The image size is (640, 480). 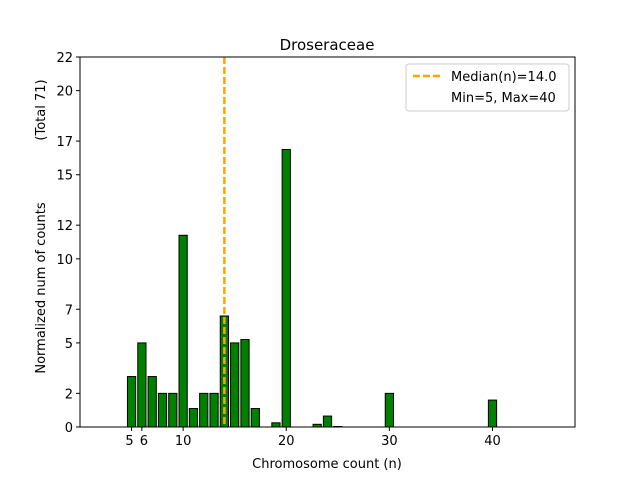 I want to click on legend-entry-median: Median(n)=14.0, so click(x=504, y=77).